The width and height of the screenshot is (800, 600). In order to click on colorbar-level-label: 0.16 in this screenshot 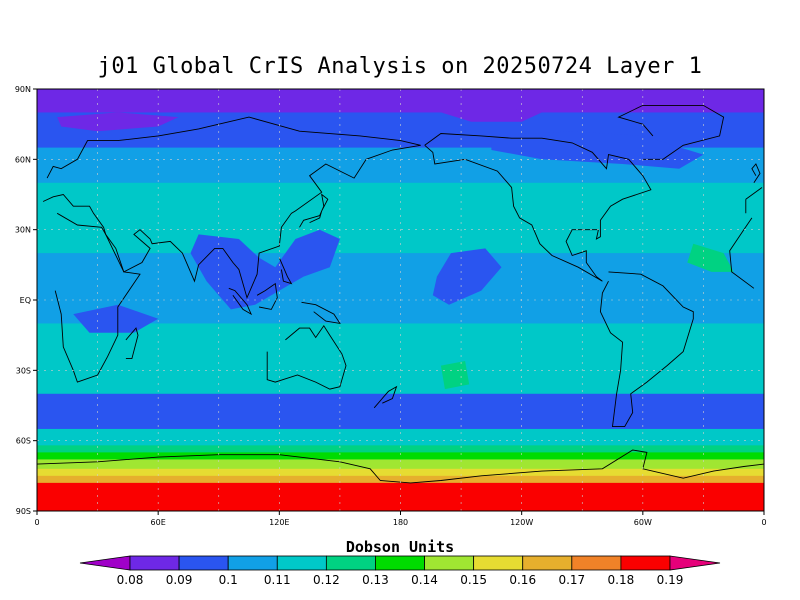, I will do `click(522, 580)`.